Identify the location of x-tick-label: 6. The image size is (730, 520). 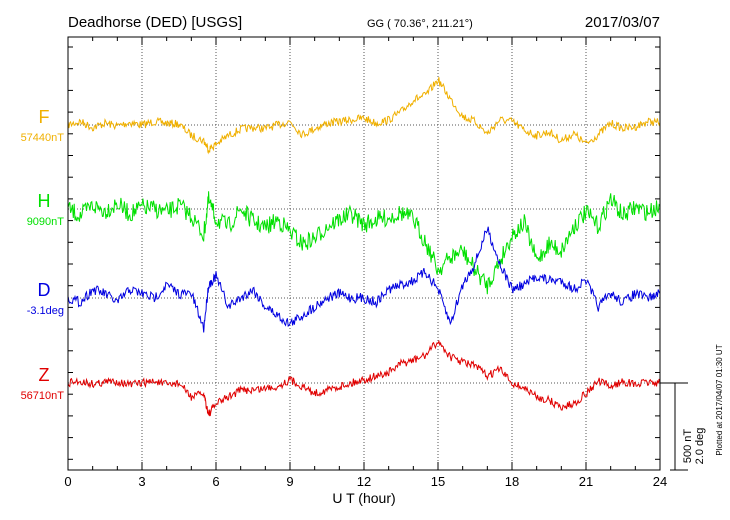
(215, 481).